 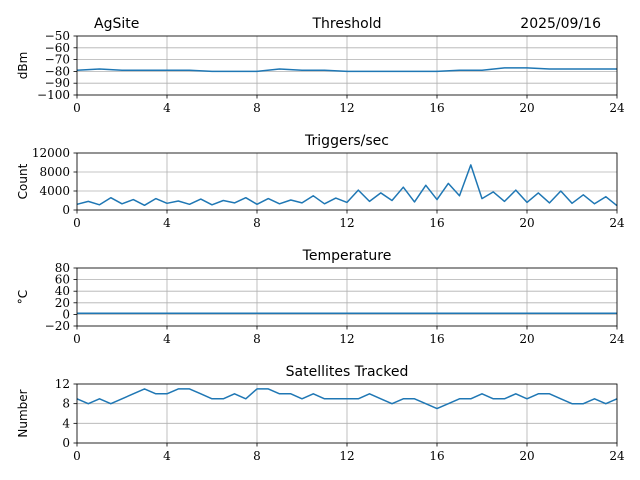 What do you see at coordinates (116, 24) in the screenshot?
I see `site-name: AgSite` at bounding box center [116, 24].